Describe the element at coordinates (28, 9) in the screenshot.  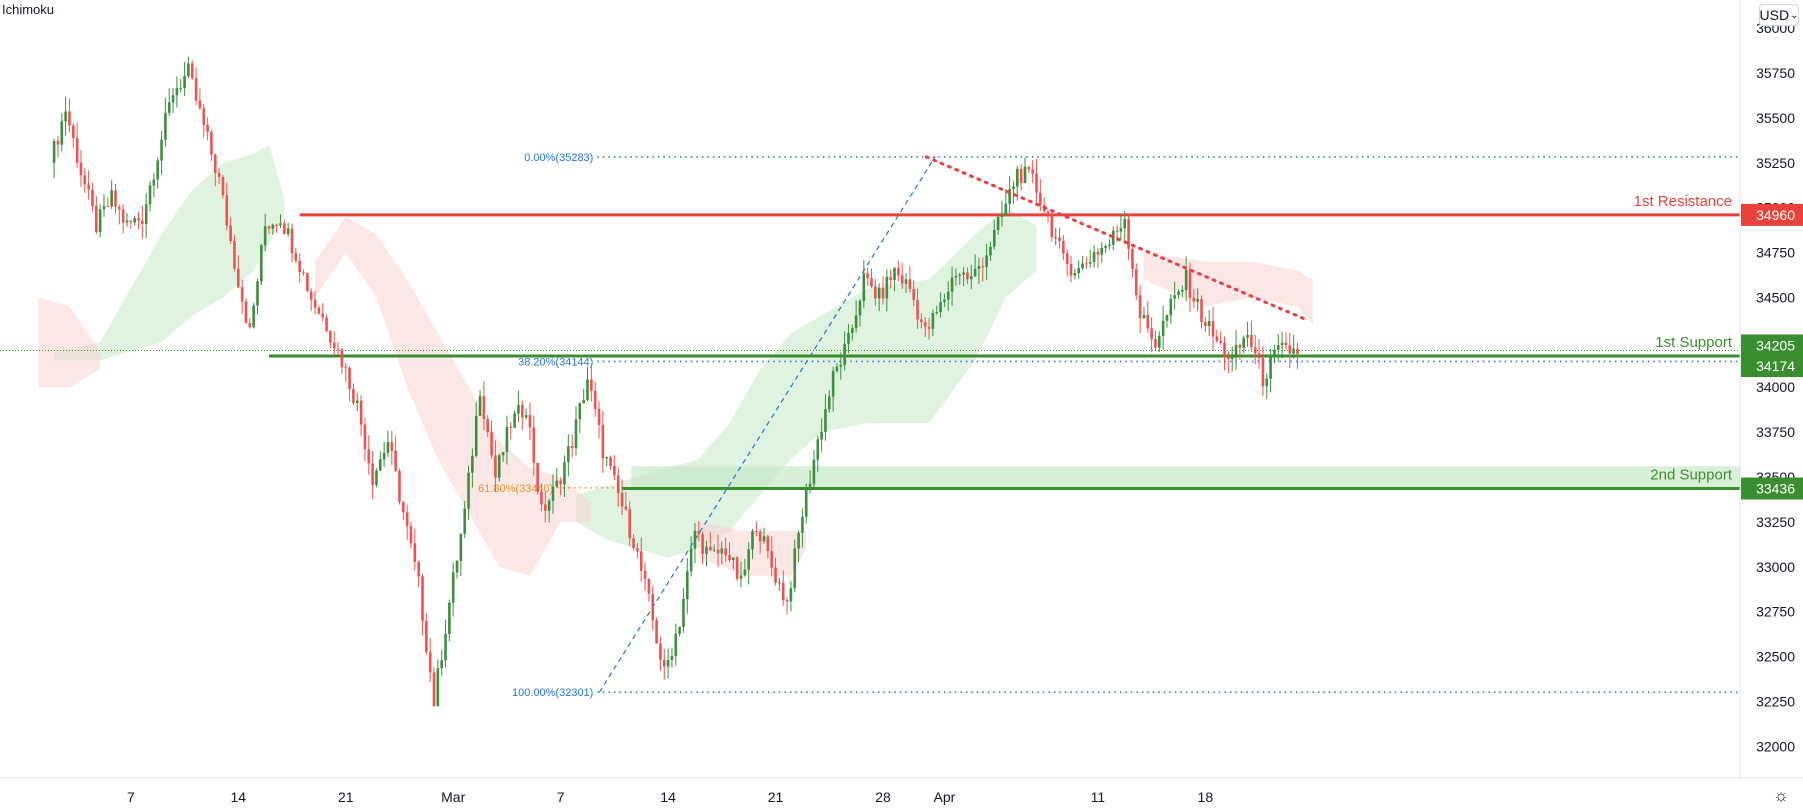
I see `indicator-label: Ichimoku` at that location.